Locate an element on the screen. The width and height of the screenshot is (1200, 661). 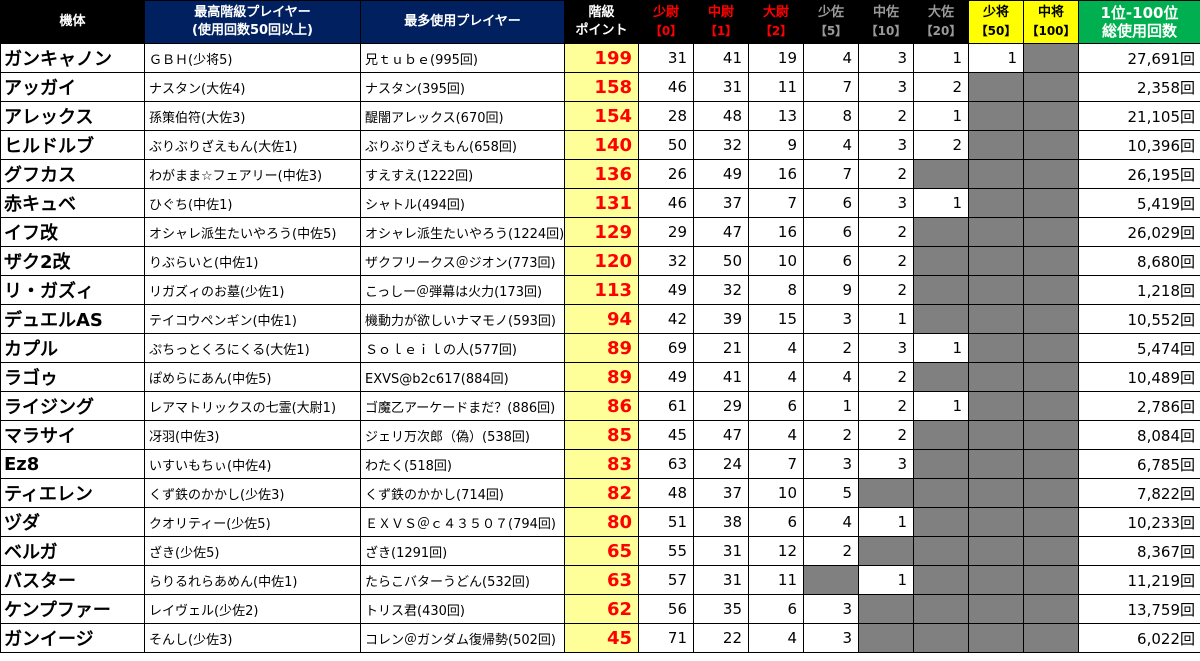
unit-name: ティエレン is located at coordinates (72, 493).